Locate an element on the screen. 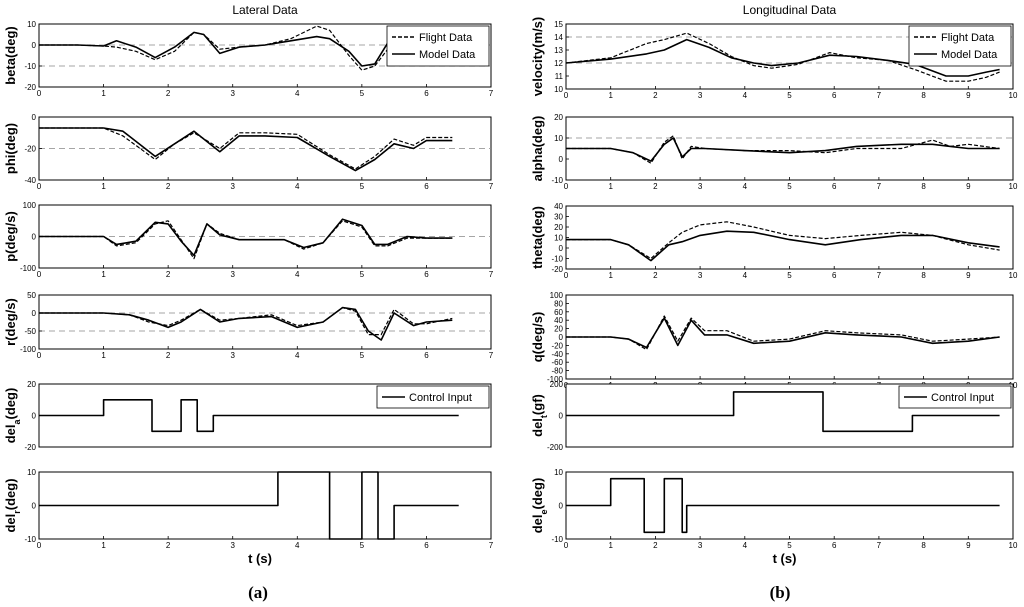 Image resolution: width=1024 pixels, height=607 pixels. chart-title: Longitudinal Data is located at coordinates (790, 10).